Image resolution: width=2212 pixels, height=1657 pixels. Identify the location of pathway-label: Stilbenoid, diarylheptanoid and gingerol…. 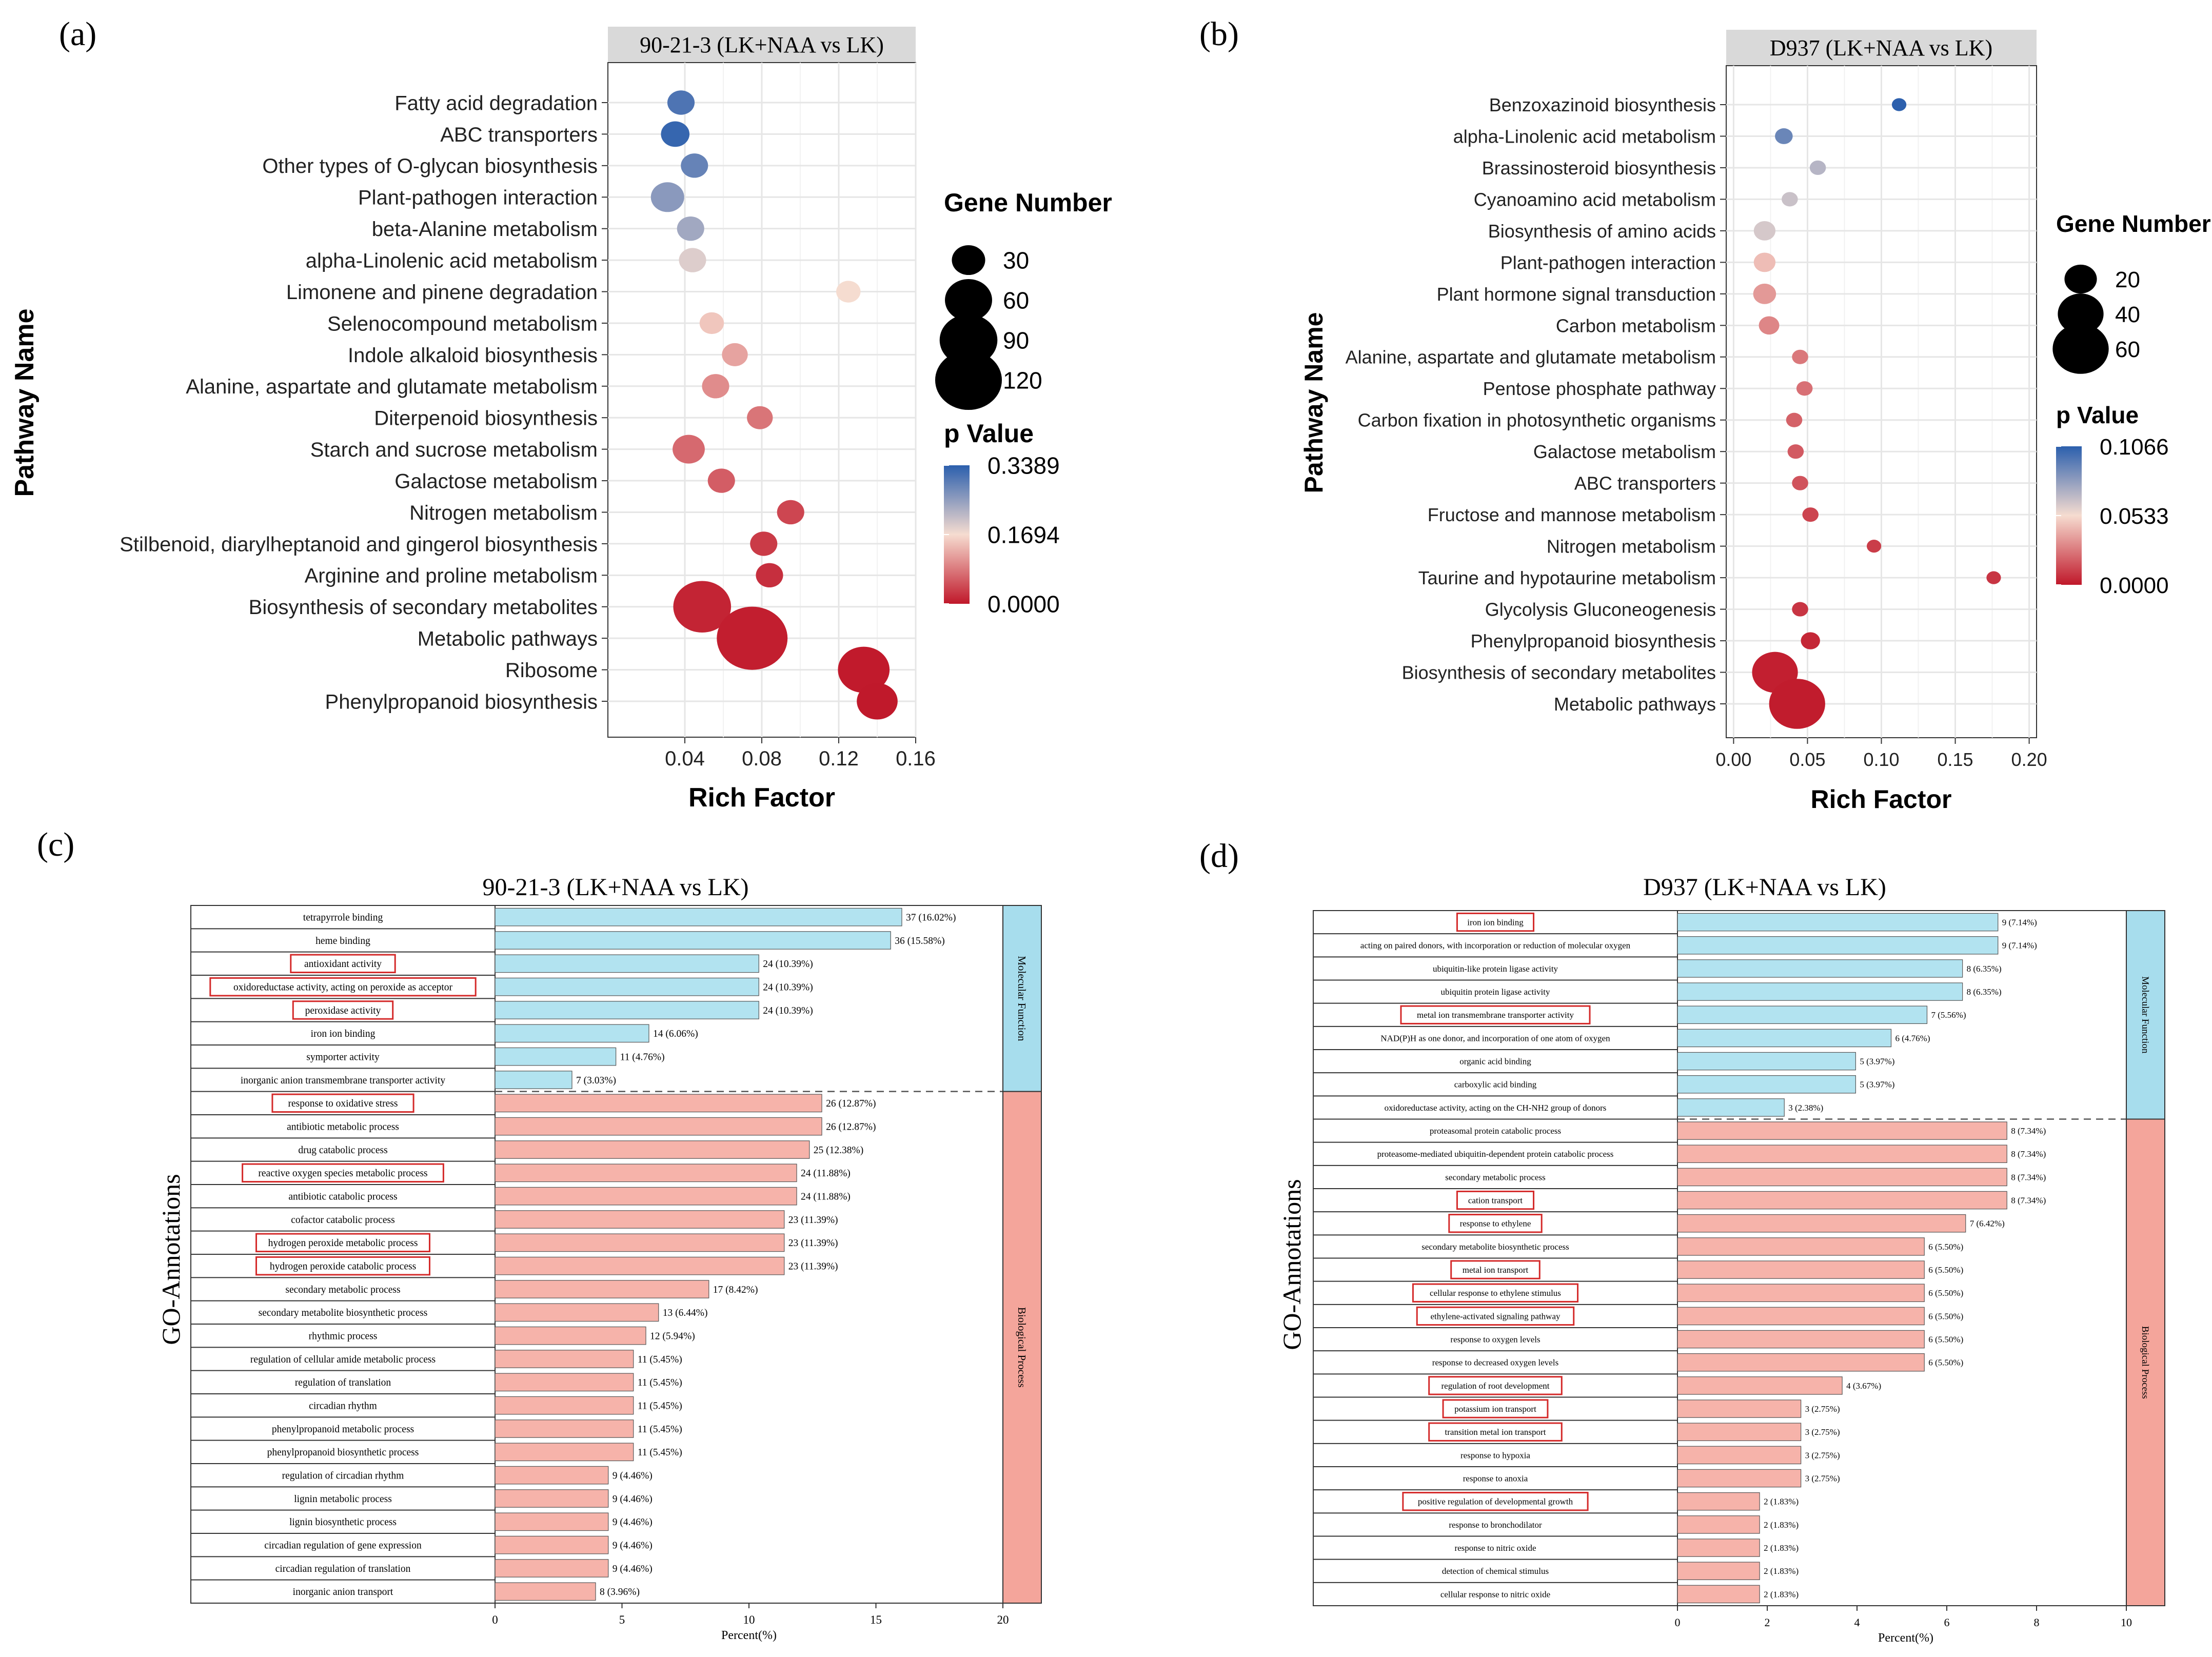
(359, 544).